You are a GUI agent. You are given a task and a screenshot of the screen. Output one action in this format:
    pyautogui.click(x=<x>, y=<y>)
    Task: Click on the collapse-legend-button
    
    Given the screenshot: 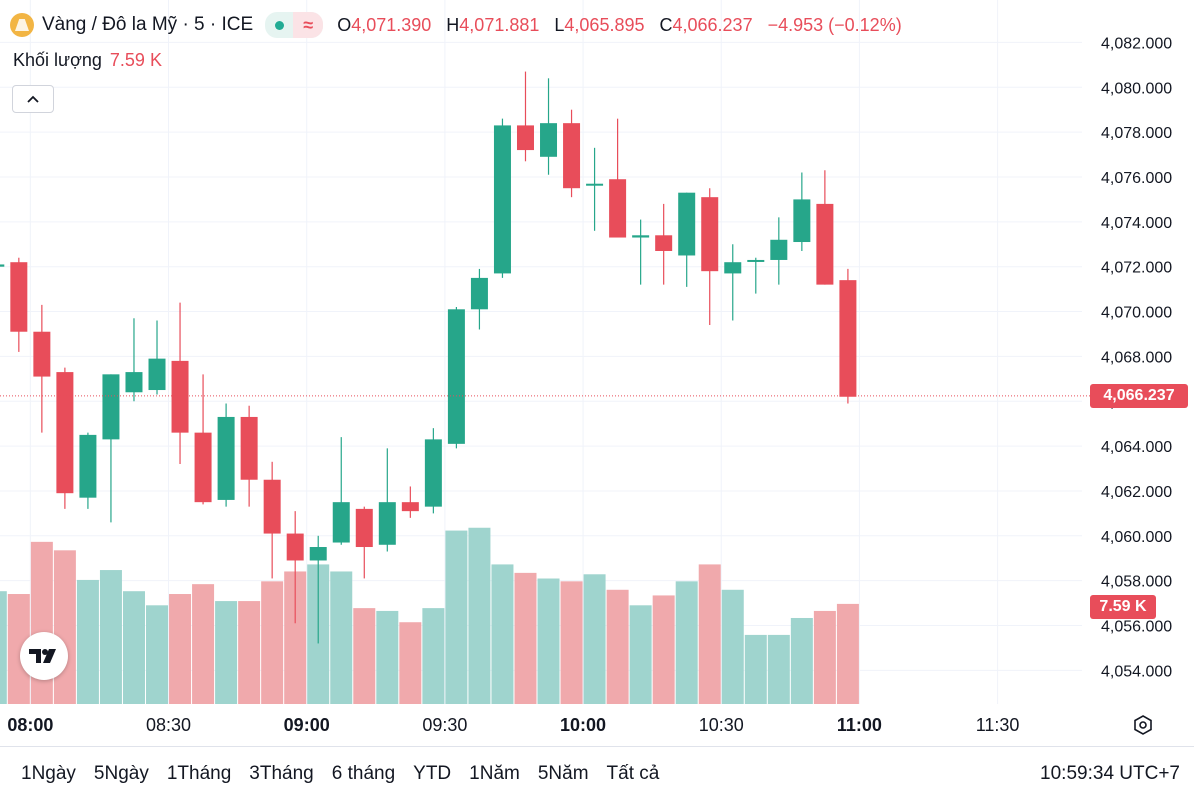 What is the action you would take?
    pyautogui.click(x=33, y=99)
    